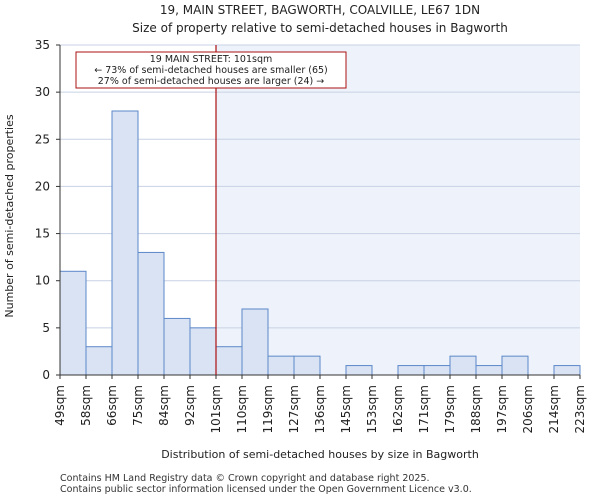 The image size is (600, 500). Describe the element at coordinates (424, 409) in the screenshot. I see `x-tick-label: 171sqm` at that location.